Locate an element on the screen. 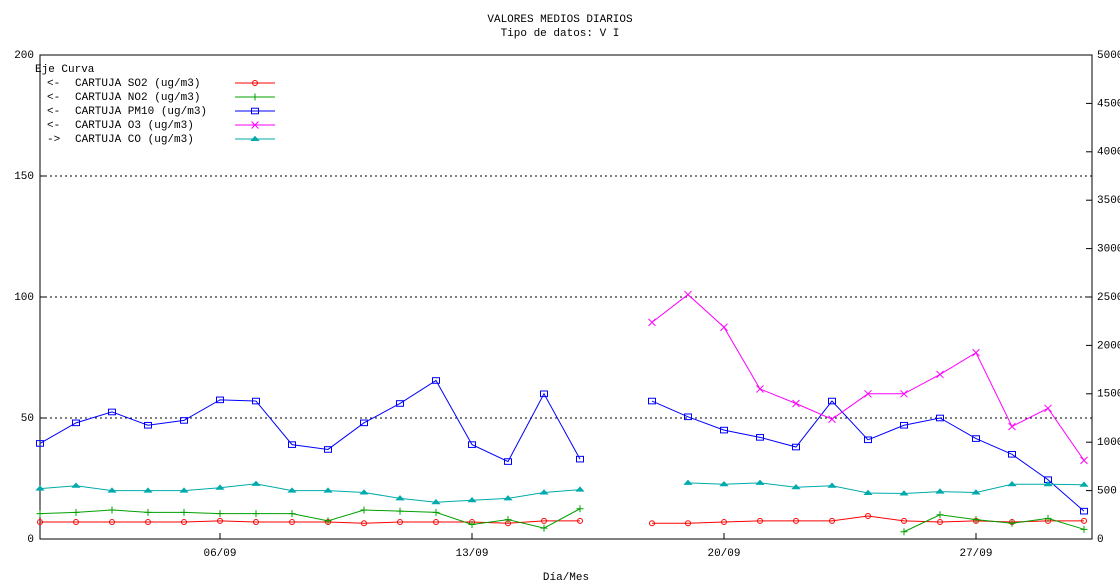 Image resolution: width=1120 pixels, height=584 pixels. y-tick-label: 0 is located at coordinates (30, 540).